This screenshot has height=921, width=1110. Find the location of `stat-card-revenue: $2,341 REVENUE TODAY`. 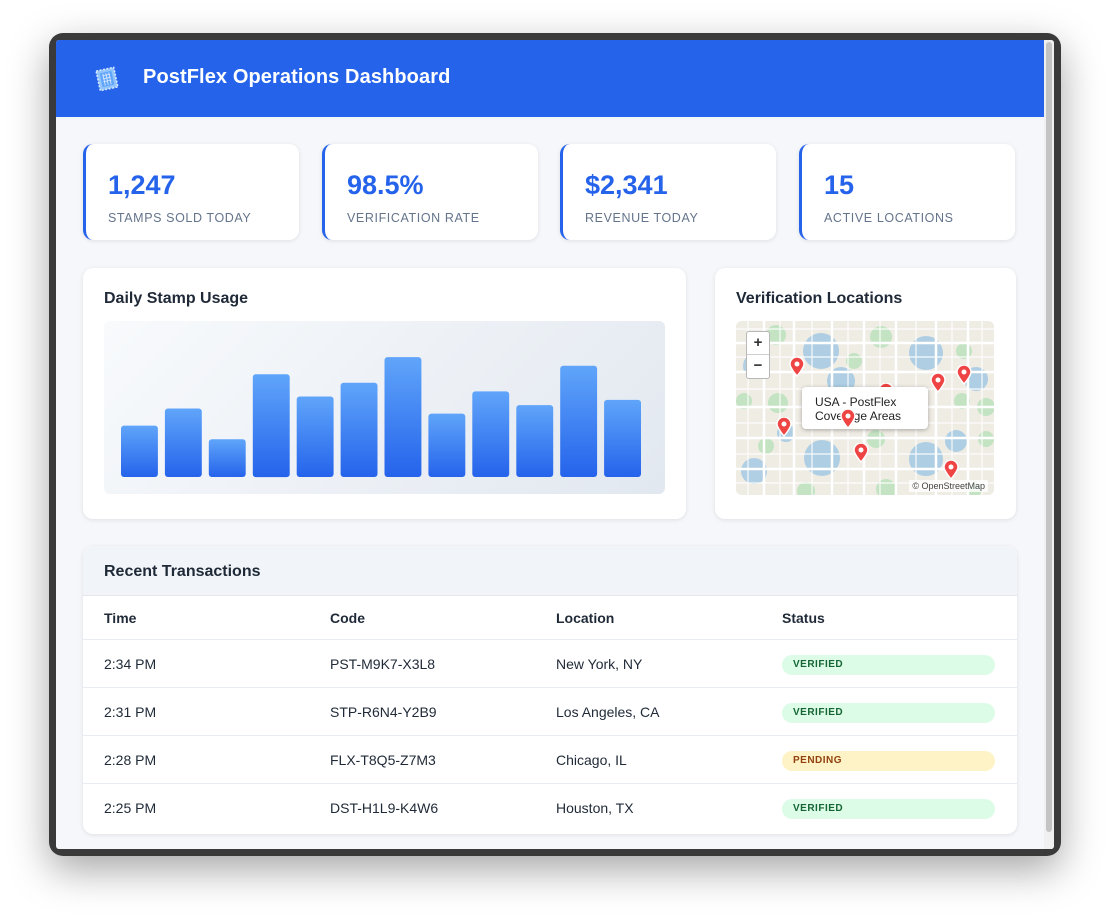

stat-card-revenue: $2,341 REVENUE TODAY is located at coordinates (668, 192).